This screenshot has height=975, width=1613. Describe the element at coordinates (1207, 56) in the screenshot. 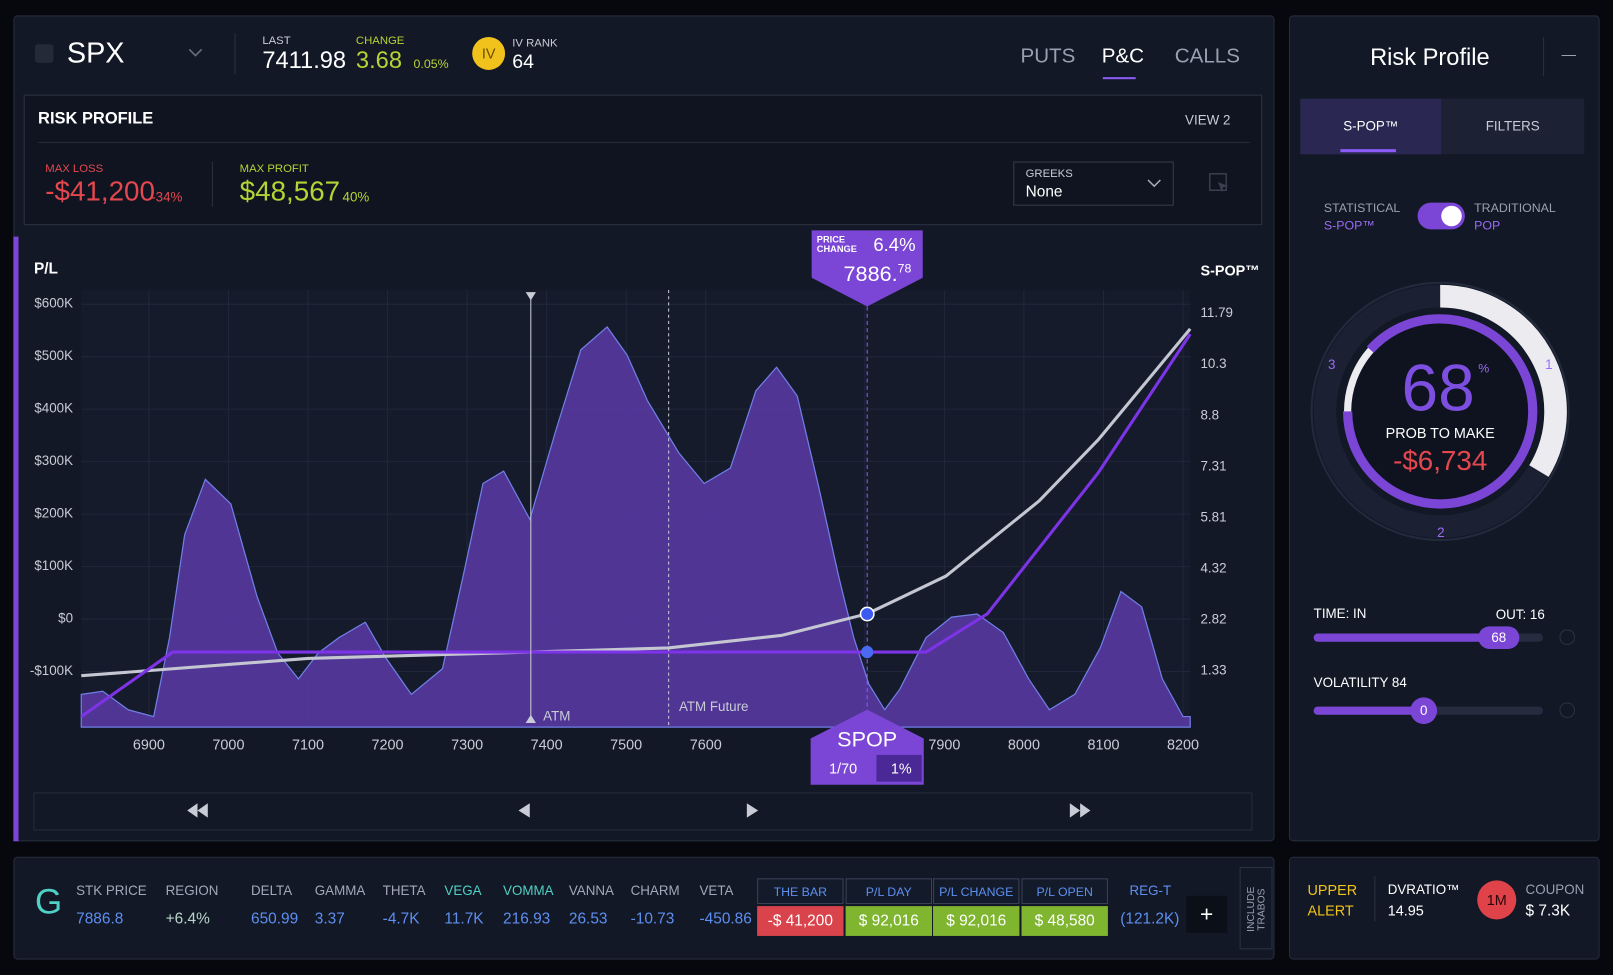

I see `tab: CALLS` at that location.